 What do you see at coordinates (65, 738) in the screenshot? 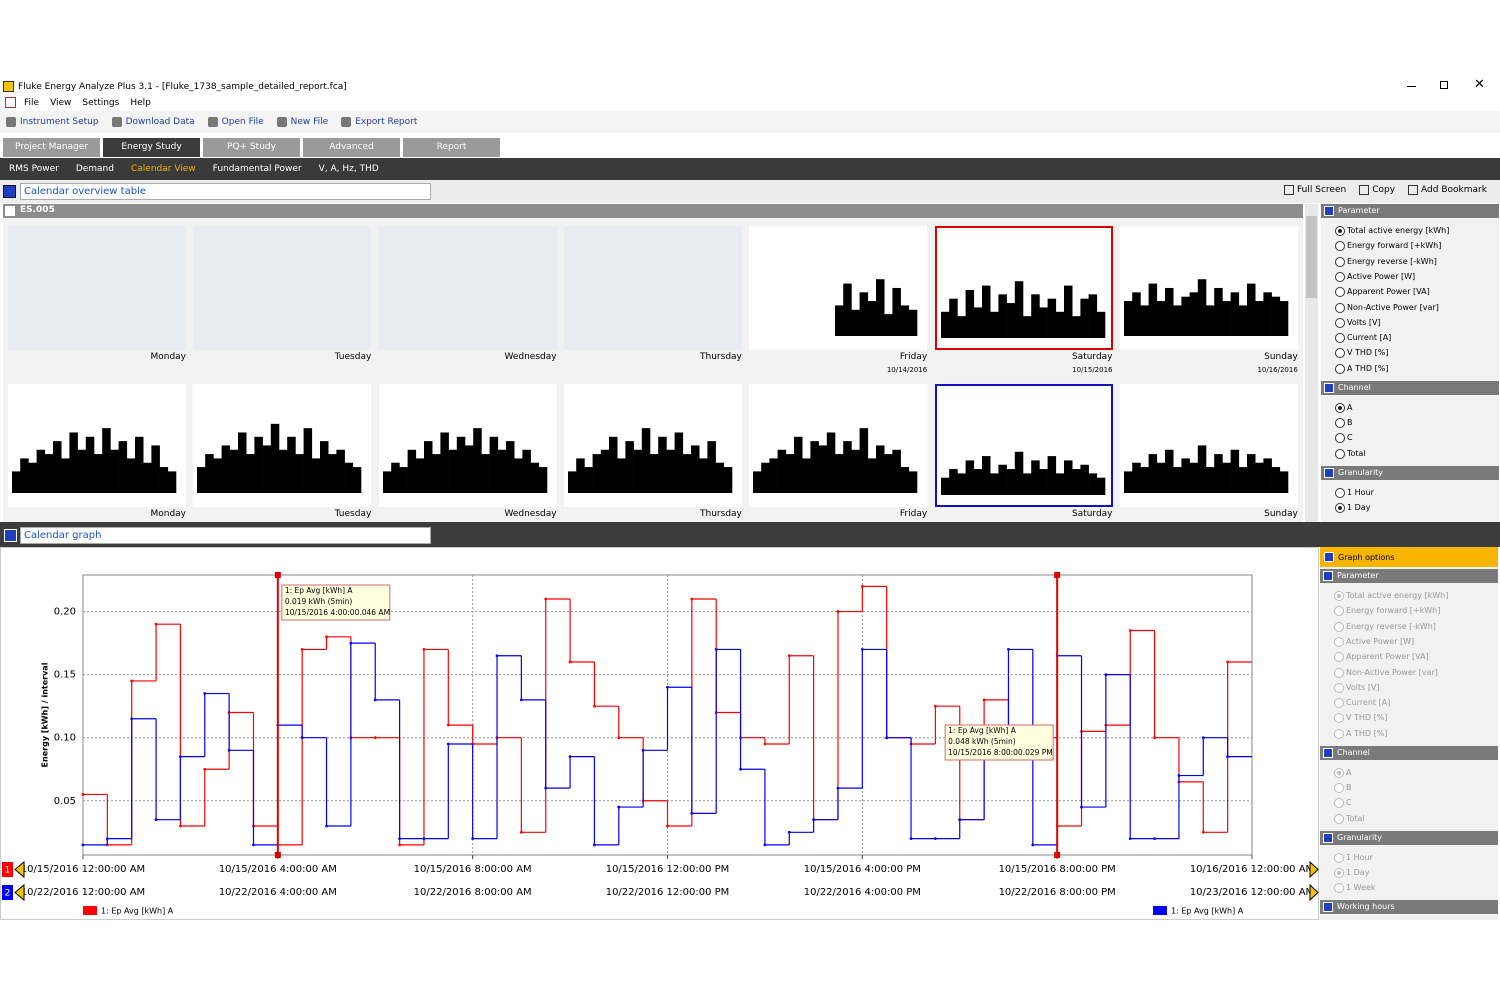
I see `y-tick-label: 0.10` at bounding box center [65, 738].